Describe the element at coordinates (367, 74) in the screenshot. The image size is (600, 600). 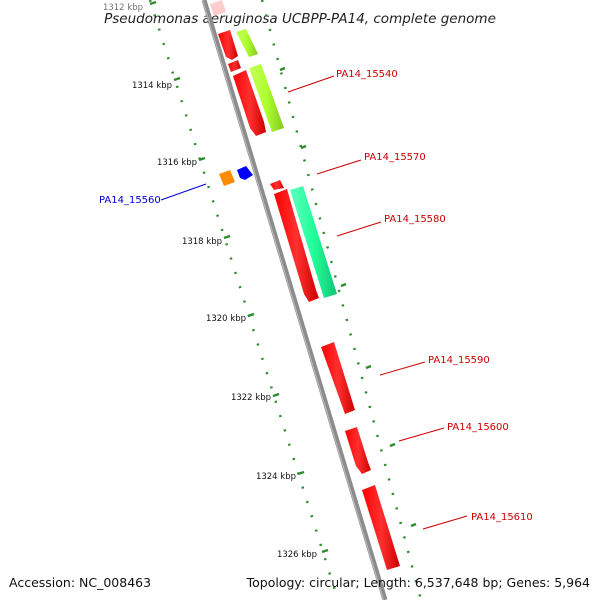
I see `gene-label: PA14_15540` at that location.